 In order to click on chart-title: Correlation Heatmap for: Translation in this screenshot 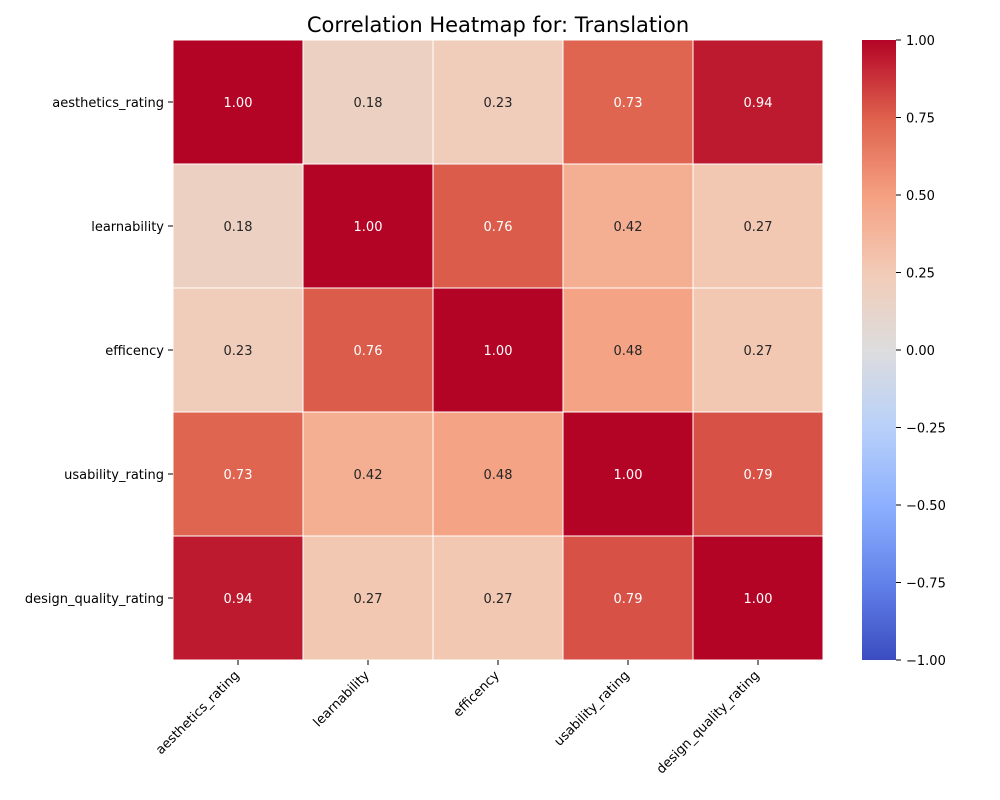, I will do `click(498, 25)`.